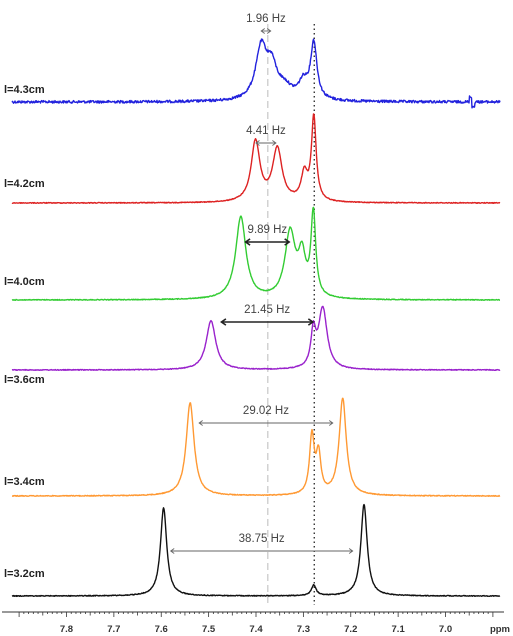 Image resolution: width=513 pixels, height=636 pixels. What do you see at coordinates (268, 230) in the screenshot?
I see `coupling-label: 9.89 Hz` at bounding box center [268, 230].